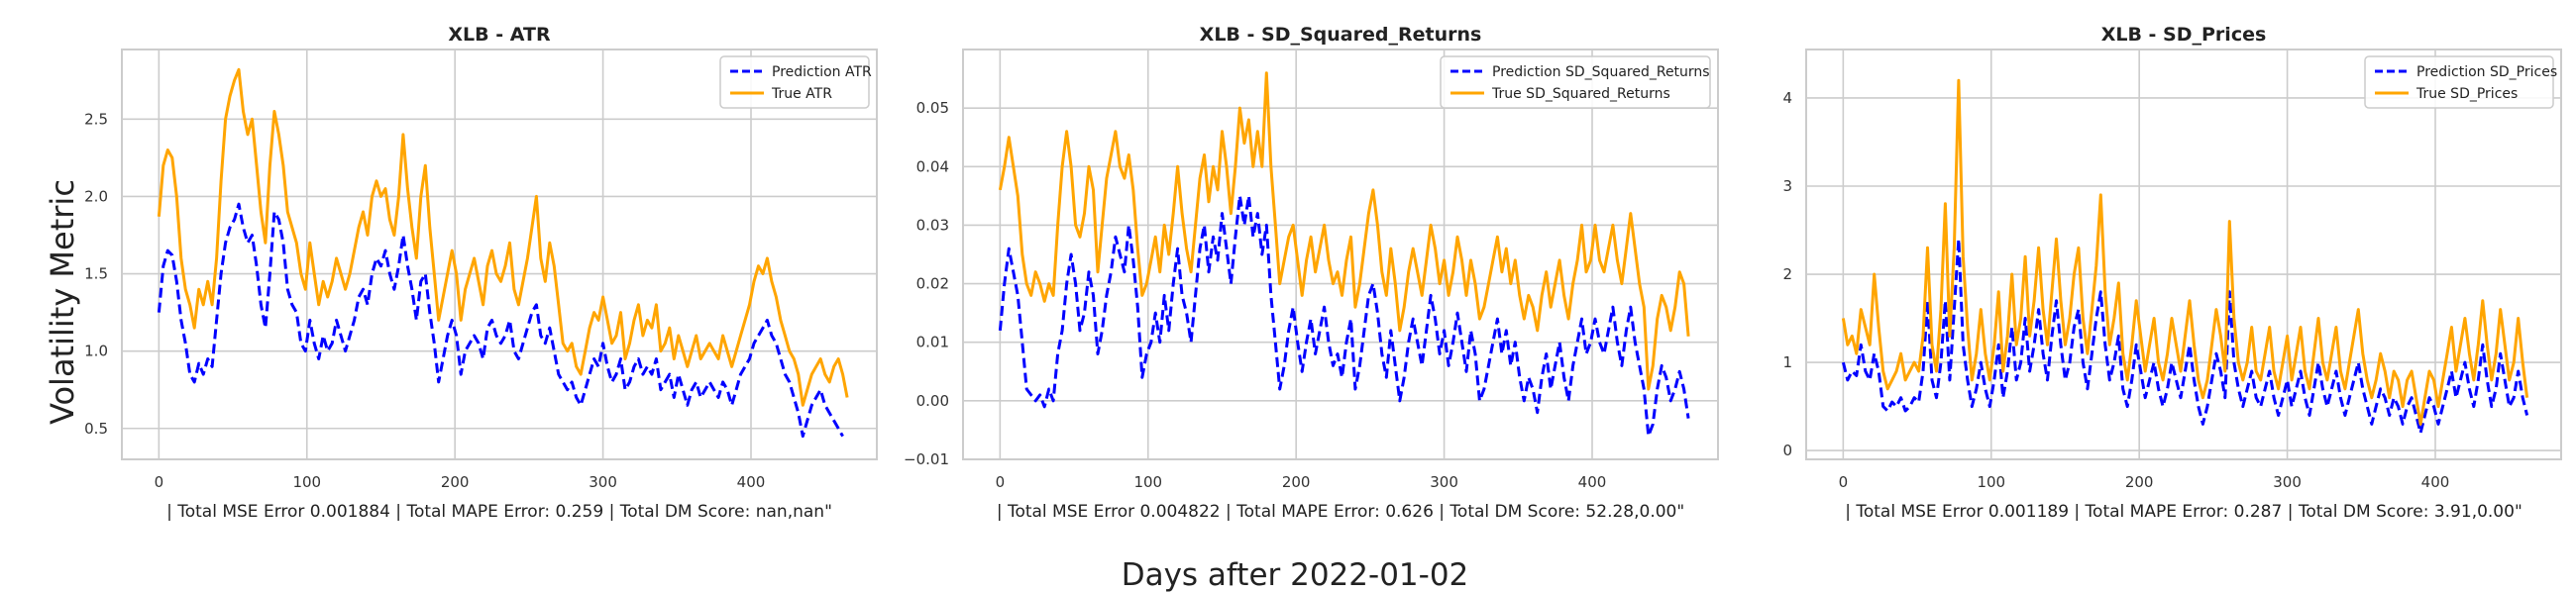 The image size is (2576, 594). I want to click on y-tick-label: 0.03, so click(932, 225).